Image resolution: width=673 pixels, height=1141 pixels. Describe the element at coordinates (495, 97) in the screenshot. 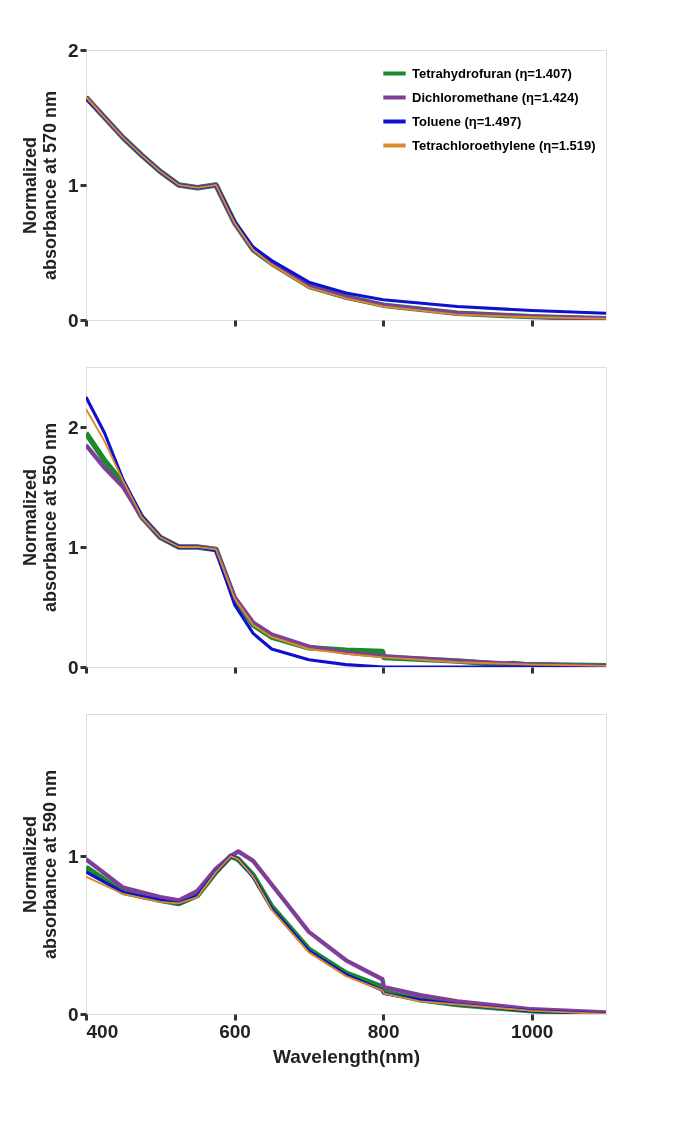

I see `legend-label: Dichloromethane (η=1.424)` at that location.